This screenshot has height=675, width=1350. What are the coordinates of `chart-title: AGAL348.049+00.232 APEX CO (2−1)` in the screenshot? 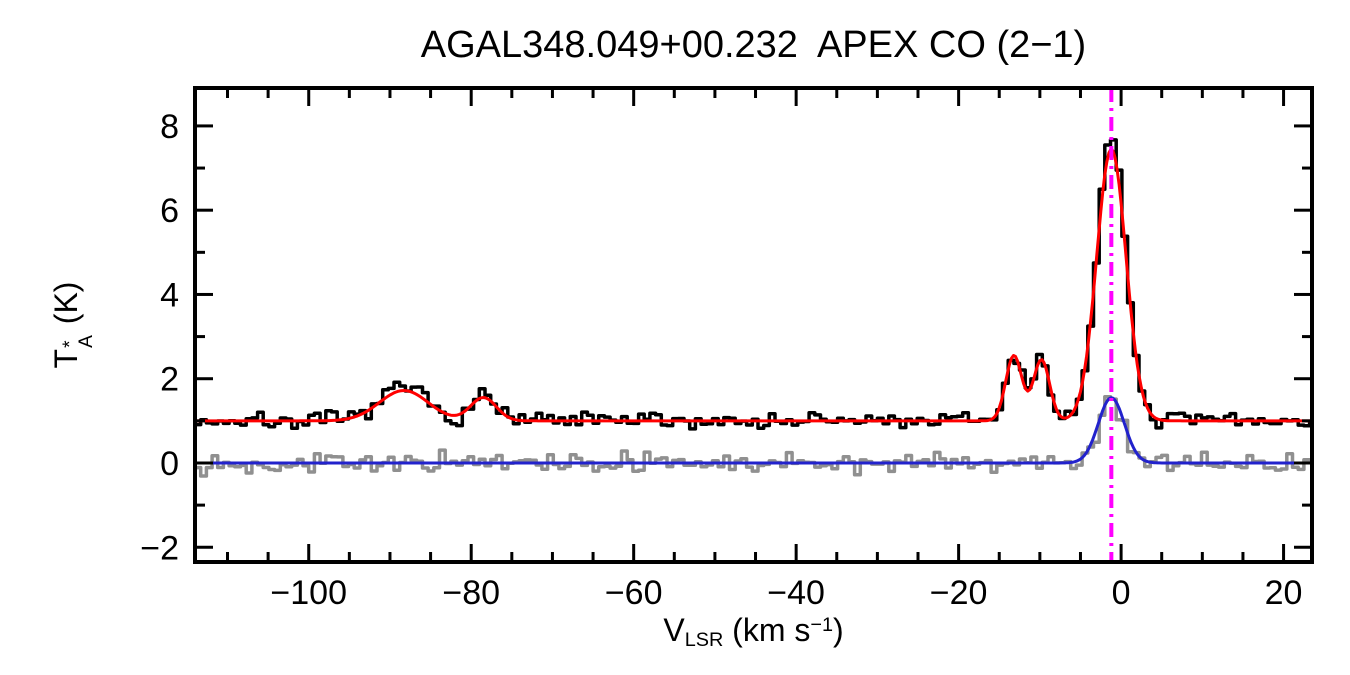 It's located at (753, 45).